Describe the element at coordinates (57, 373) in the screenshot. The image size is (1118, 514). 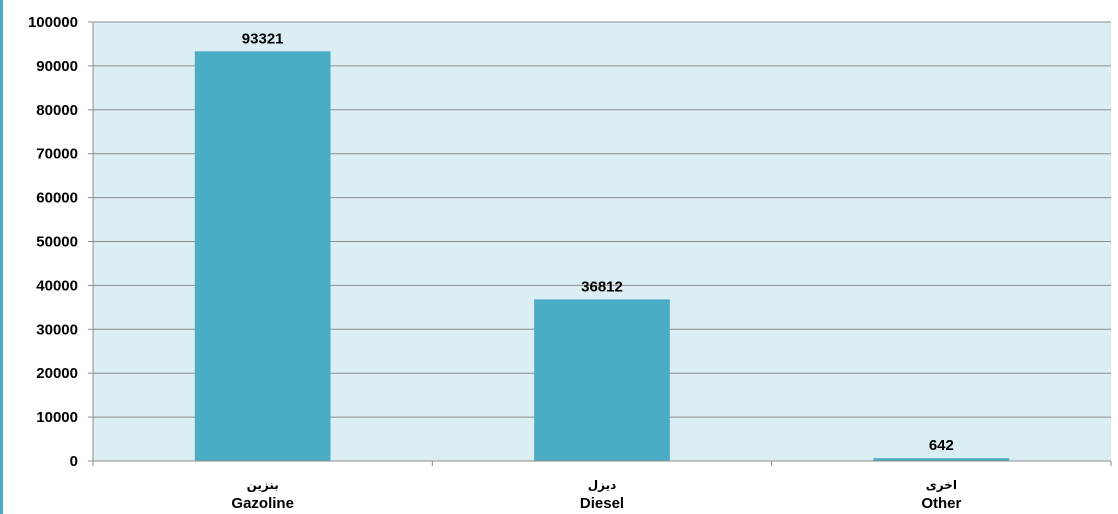
I see `y-tick-label: 20000` at that location.